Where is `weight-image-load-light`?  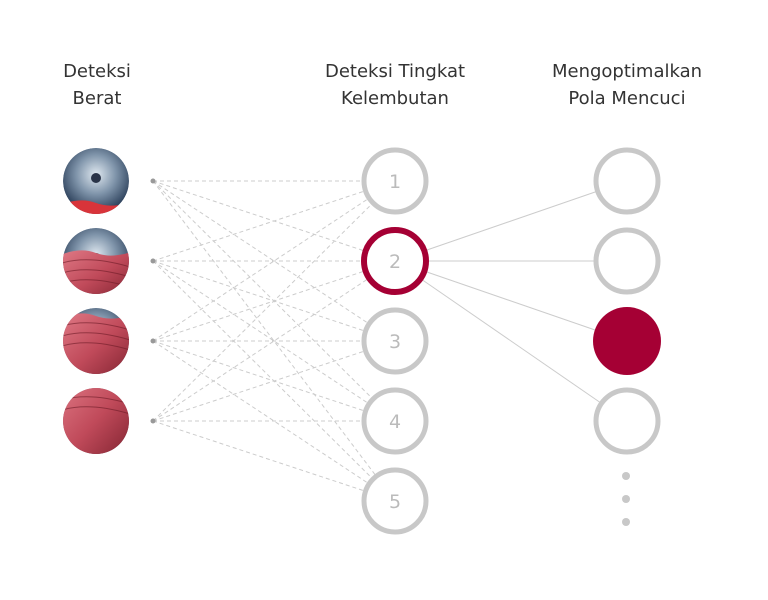
weight-image-load-light is located at coordinates (96, 181).